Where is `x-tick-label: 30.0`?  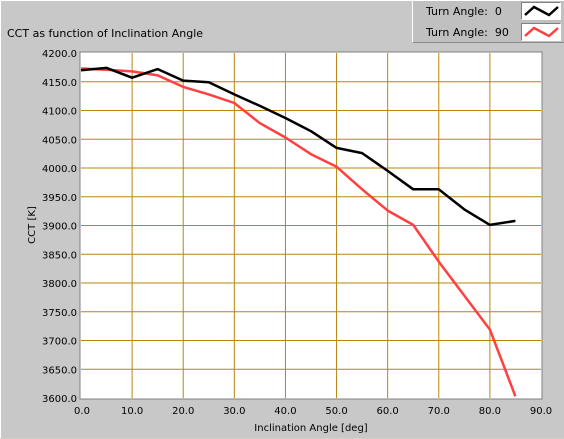 x-tick-label: 30.0 is located at coordinates (234, 411).